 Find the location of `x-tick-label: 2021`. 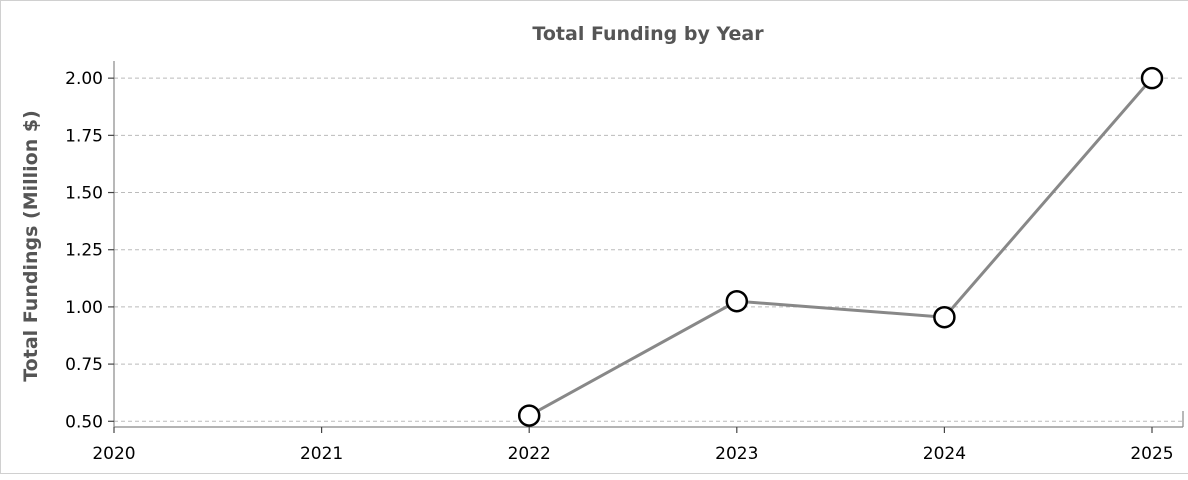

x-tick-label: 2021 is located at coordinates (321, 454).